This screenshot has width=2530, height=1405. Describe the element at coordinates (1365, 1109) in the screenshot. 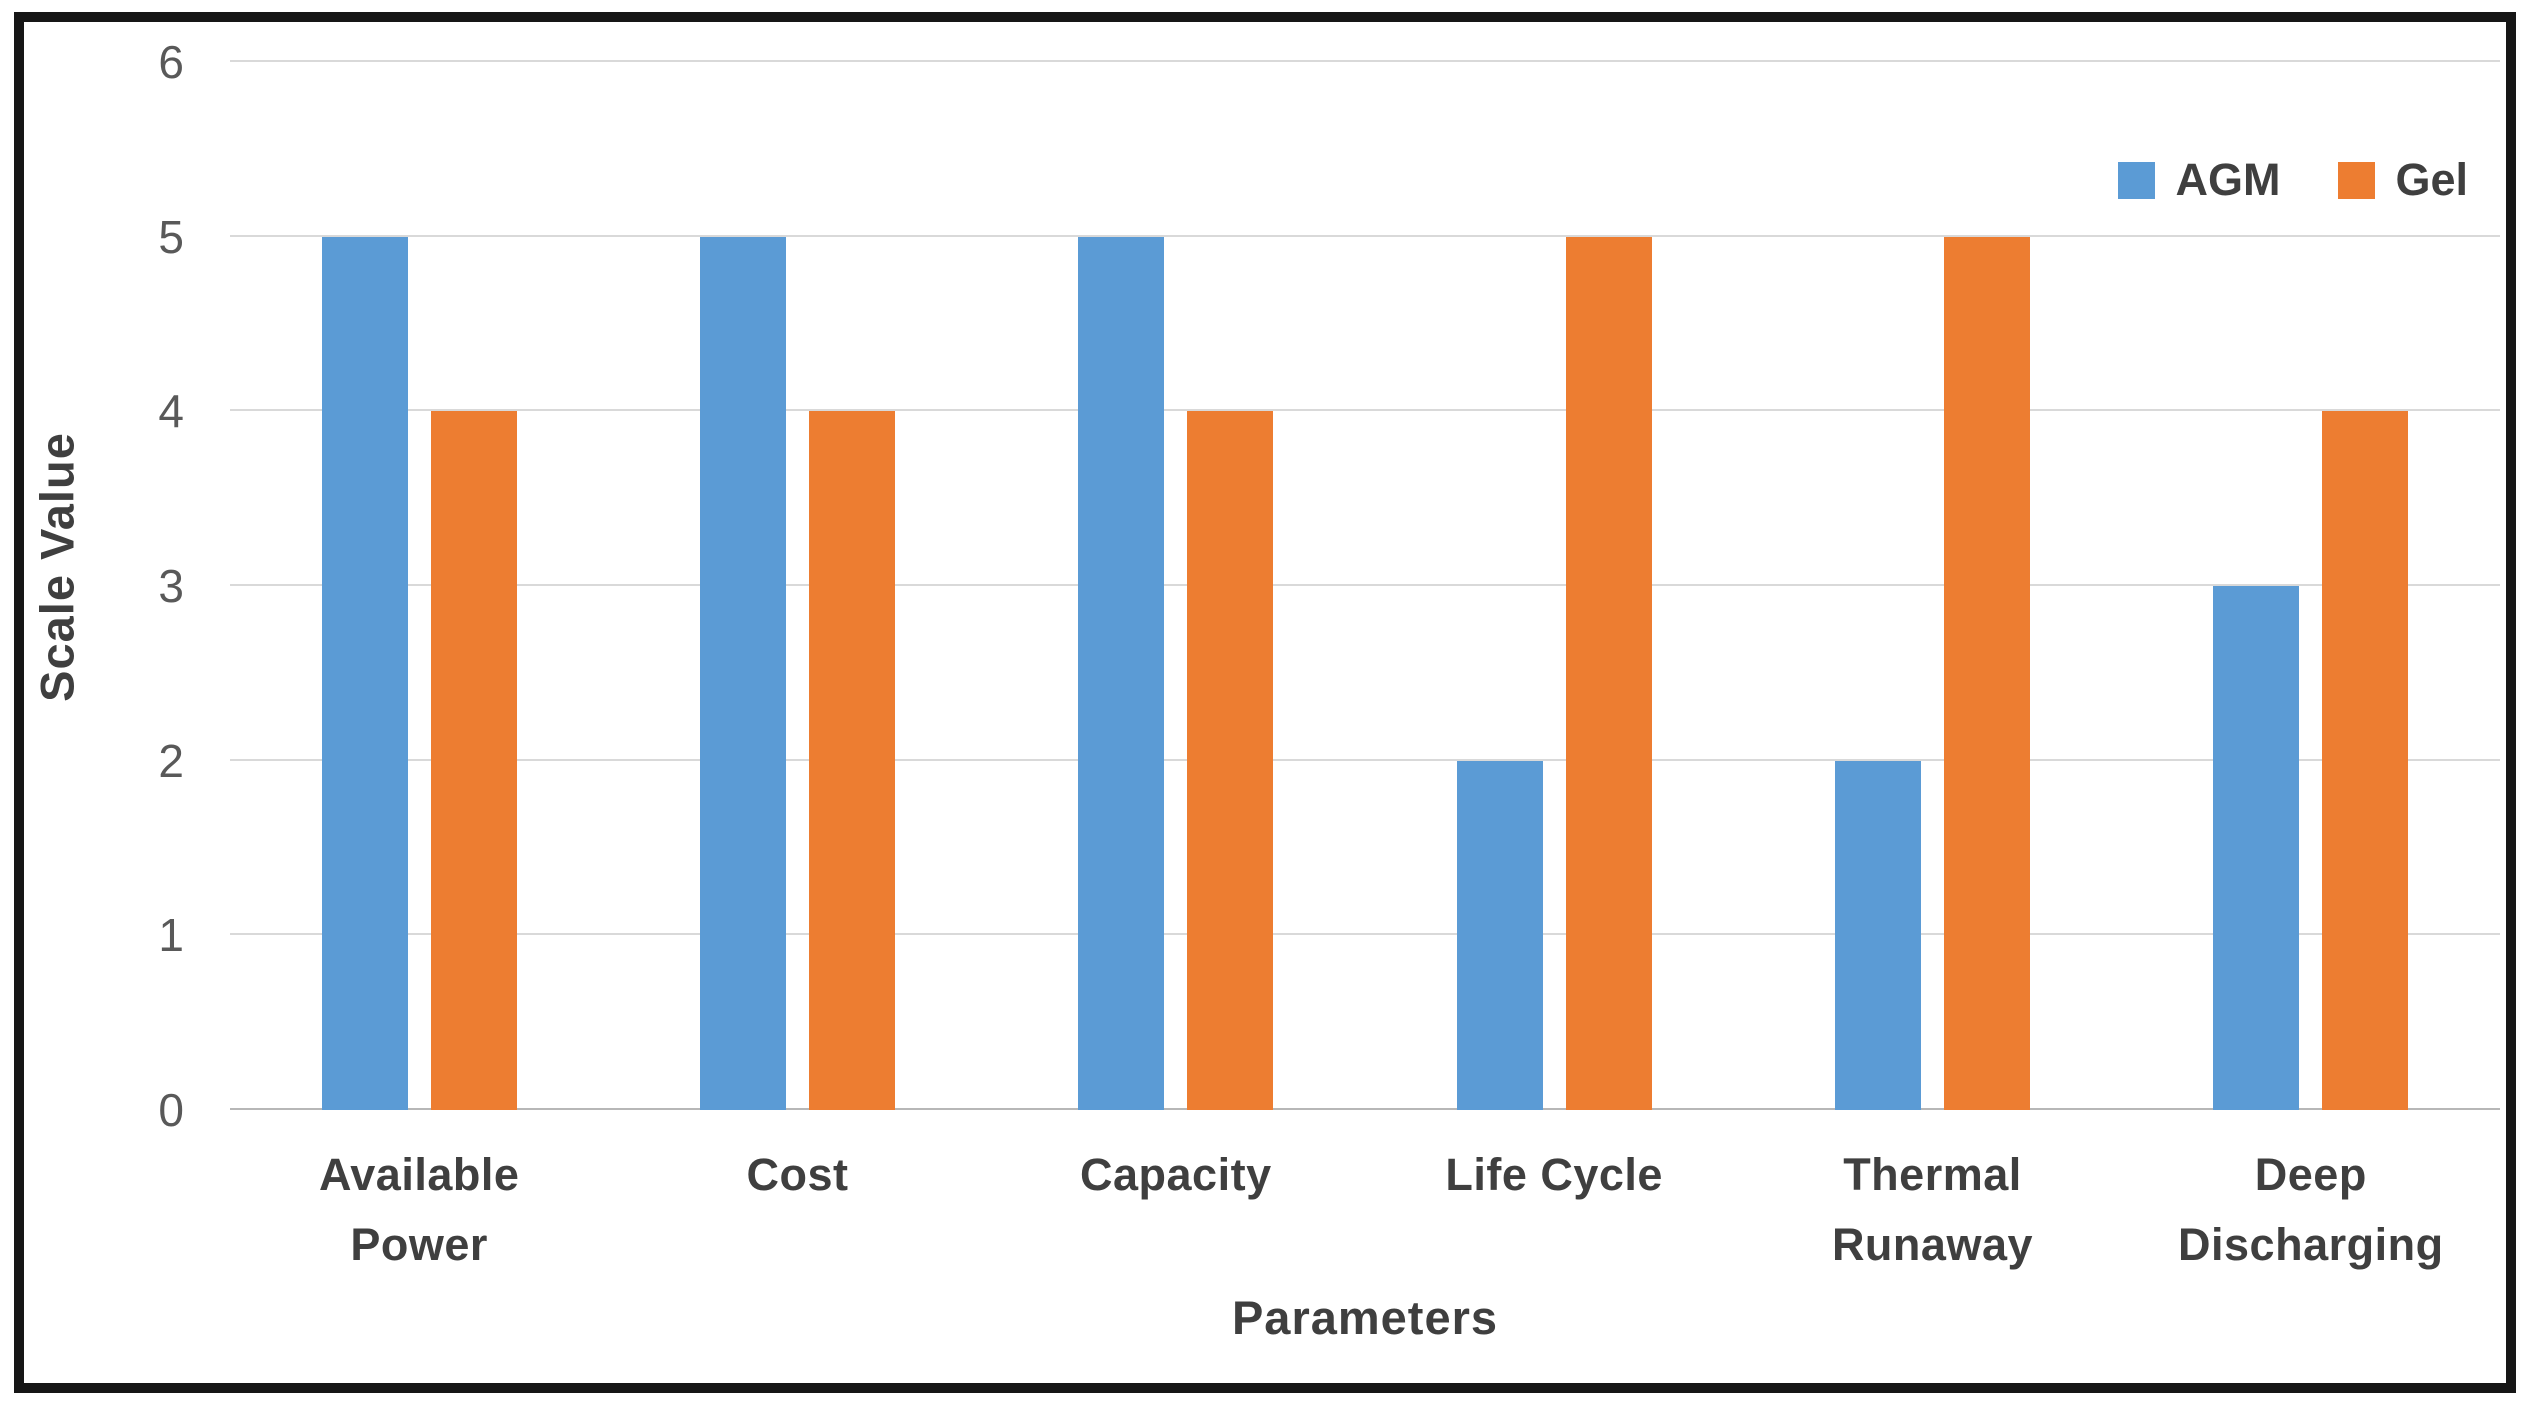

I see `x-axis-line` at that location.